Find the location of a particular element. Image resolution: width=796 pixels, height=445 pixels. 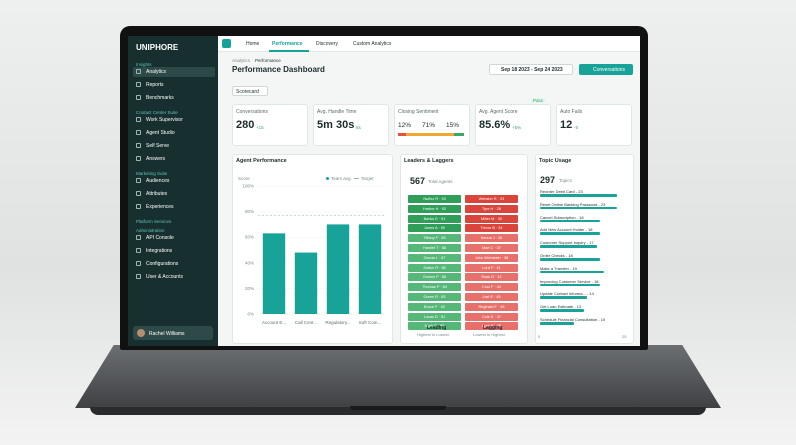

kpi-value: 85.6% is located at coordinates (495, 125).